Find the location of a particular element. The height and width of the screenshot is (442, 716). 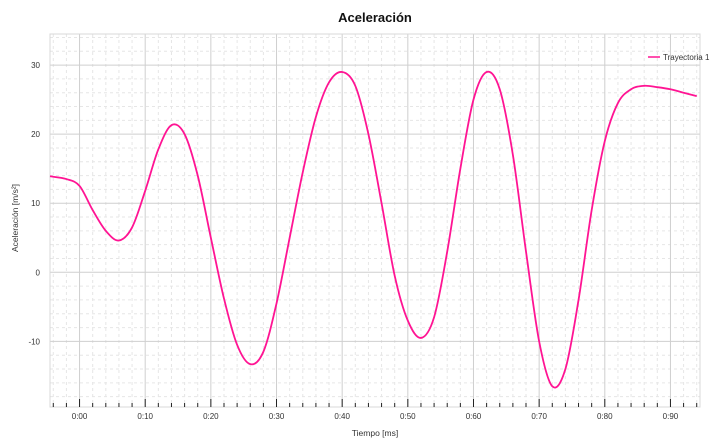

x-tick-label: 0:50 is located at coordinates (408, 416).